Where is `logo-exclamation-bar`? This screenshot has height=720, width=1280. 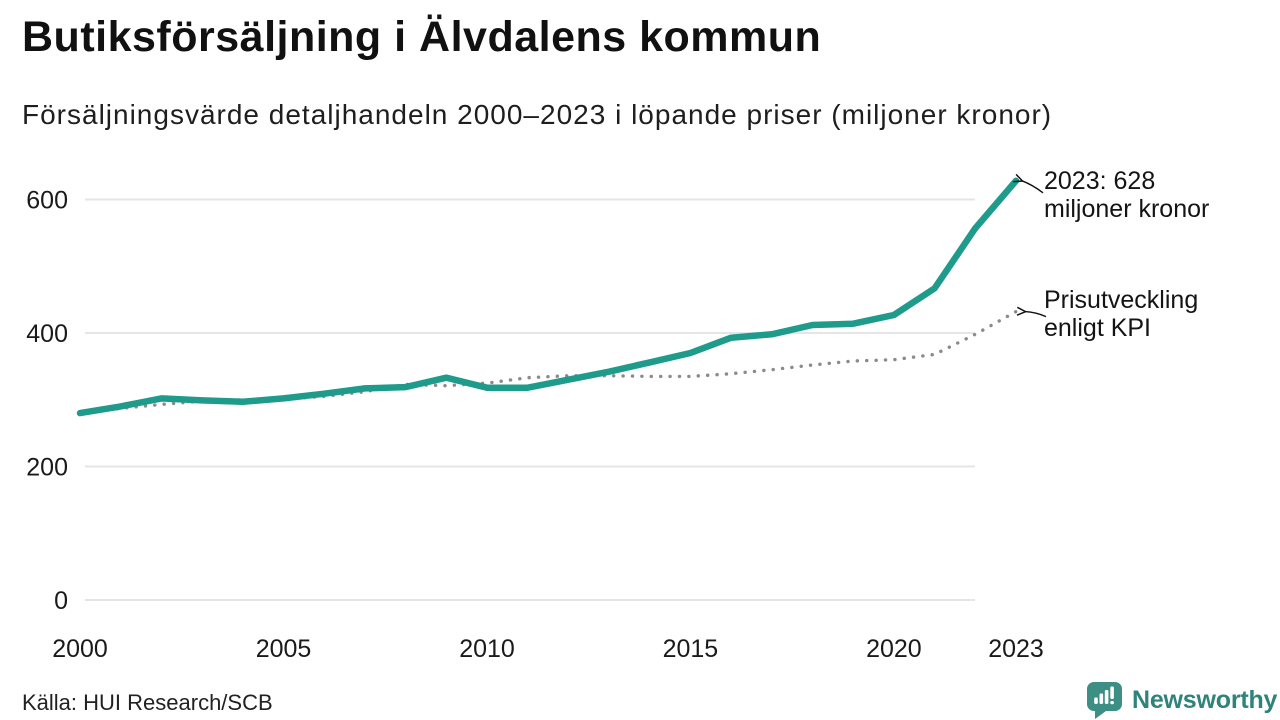 logo-exclamation-bar is located at coordinates (1112, 692).